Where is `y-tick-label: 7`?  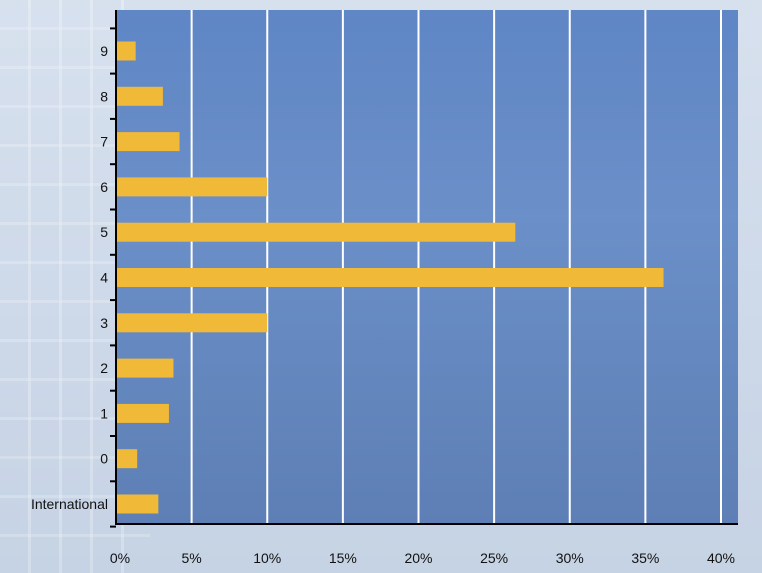
y-tick-label: 7 is located at coordinates (104, 142).